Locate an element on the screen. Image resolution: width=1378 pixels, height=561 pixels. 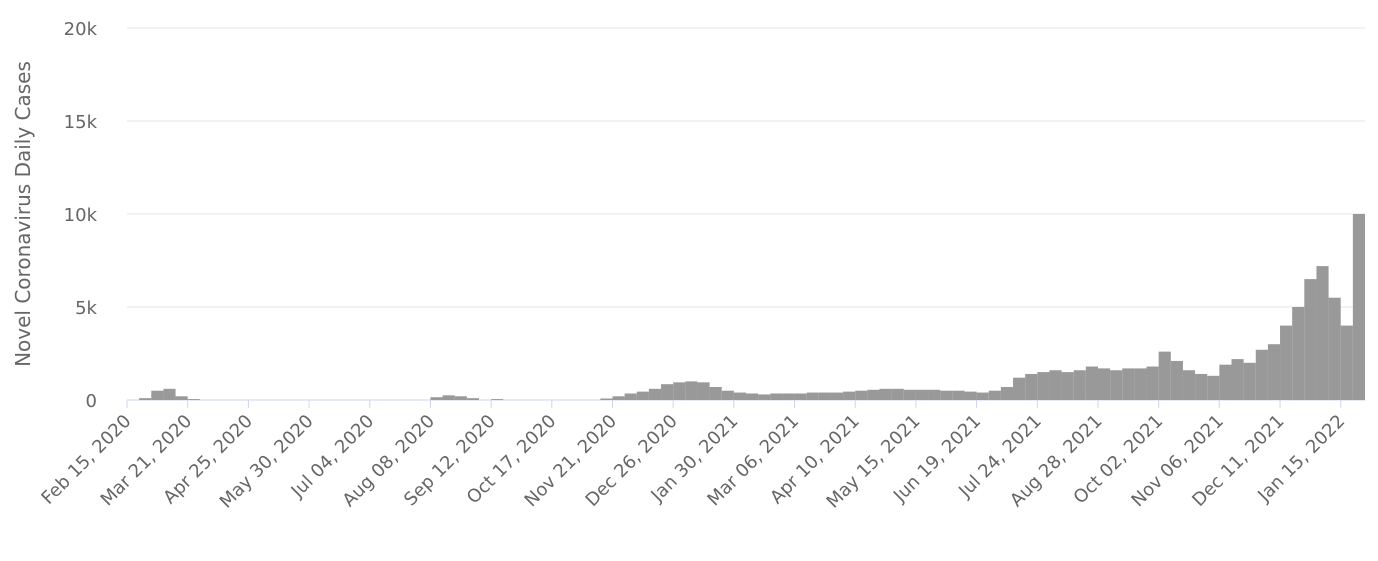
y-axis-title: Novel Coronavirus Daily Cases is located at coordinates (23, 214).